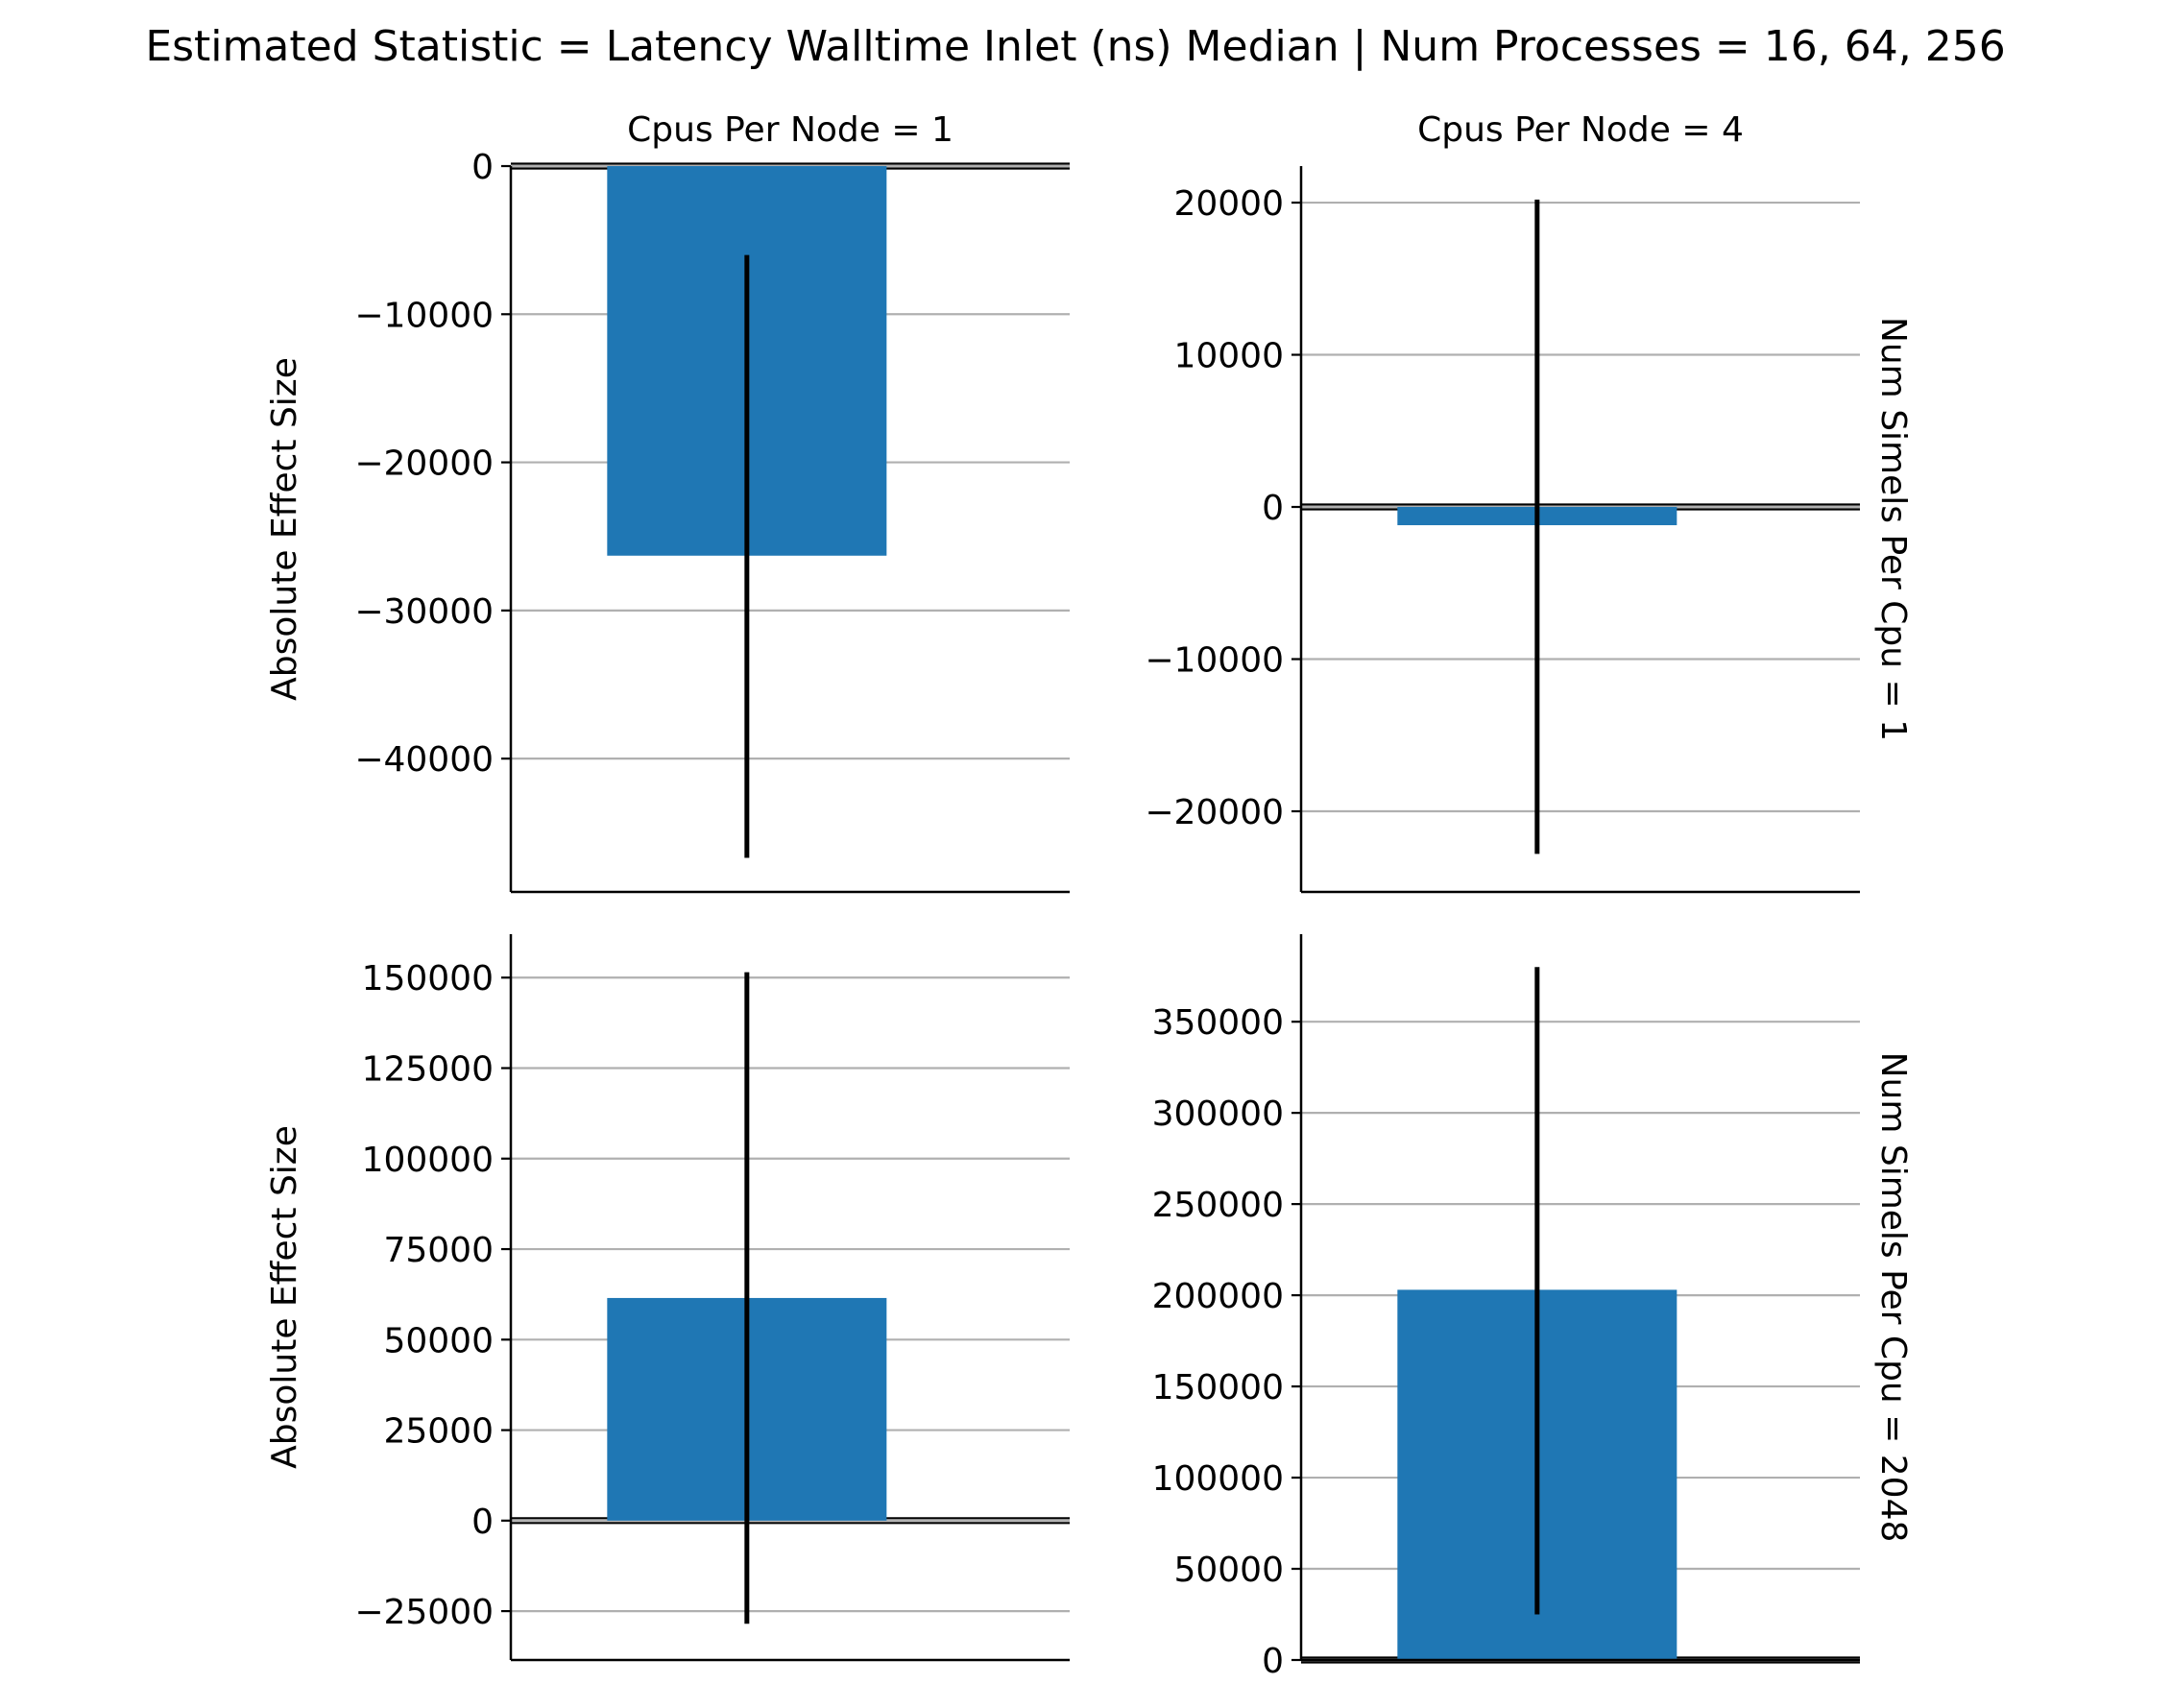 The image size is (2172, 1708). Describe the element at coordinates (1893, 529) in the screenshot. I see `row-label: Num Simels Per Cpu = 1` at that location.